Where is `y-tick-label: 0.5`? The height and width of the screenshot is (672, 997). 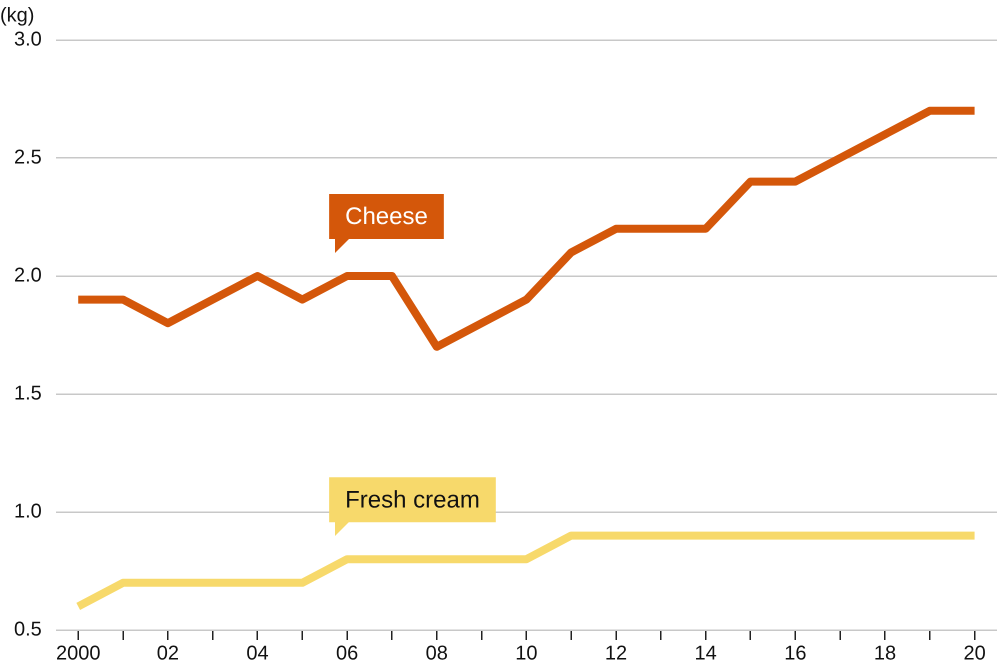
y-tick-label: 0.5 is located at coordinates (28, 629).